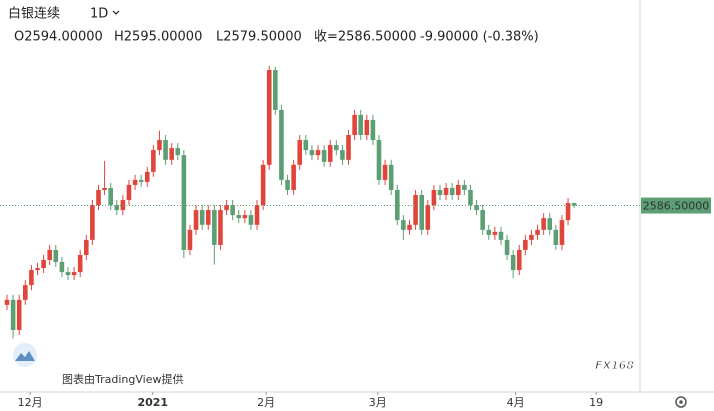 Image resolution: width=714 pixels, height=411 pixels. What do you see at coordinates (479, 37) in the screenshot?
I see `ohlc-value: -9.90000 (-0.38%)` at bounding box center [479, 37].